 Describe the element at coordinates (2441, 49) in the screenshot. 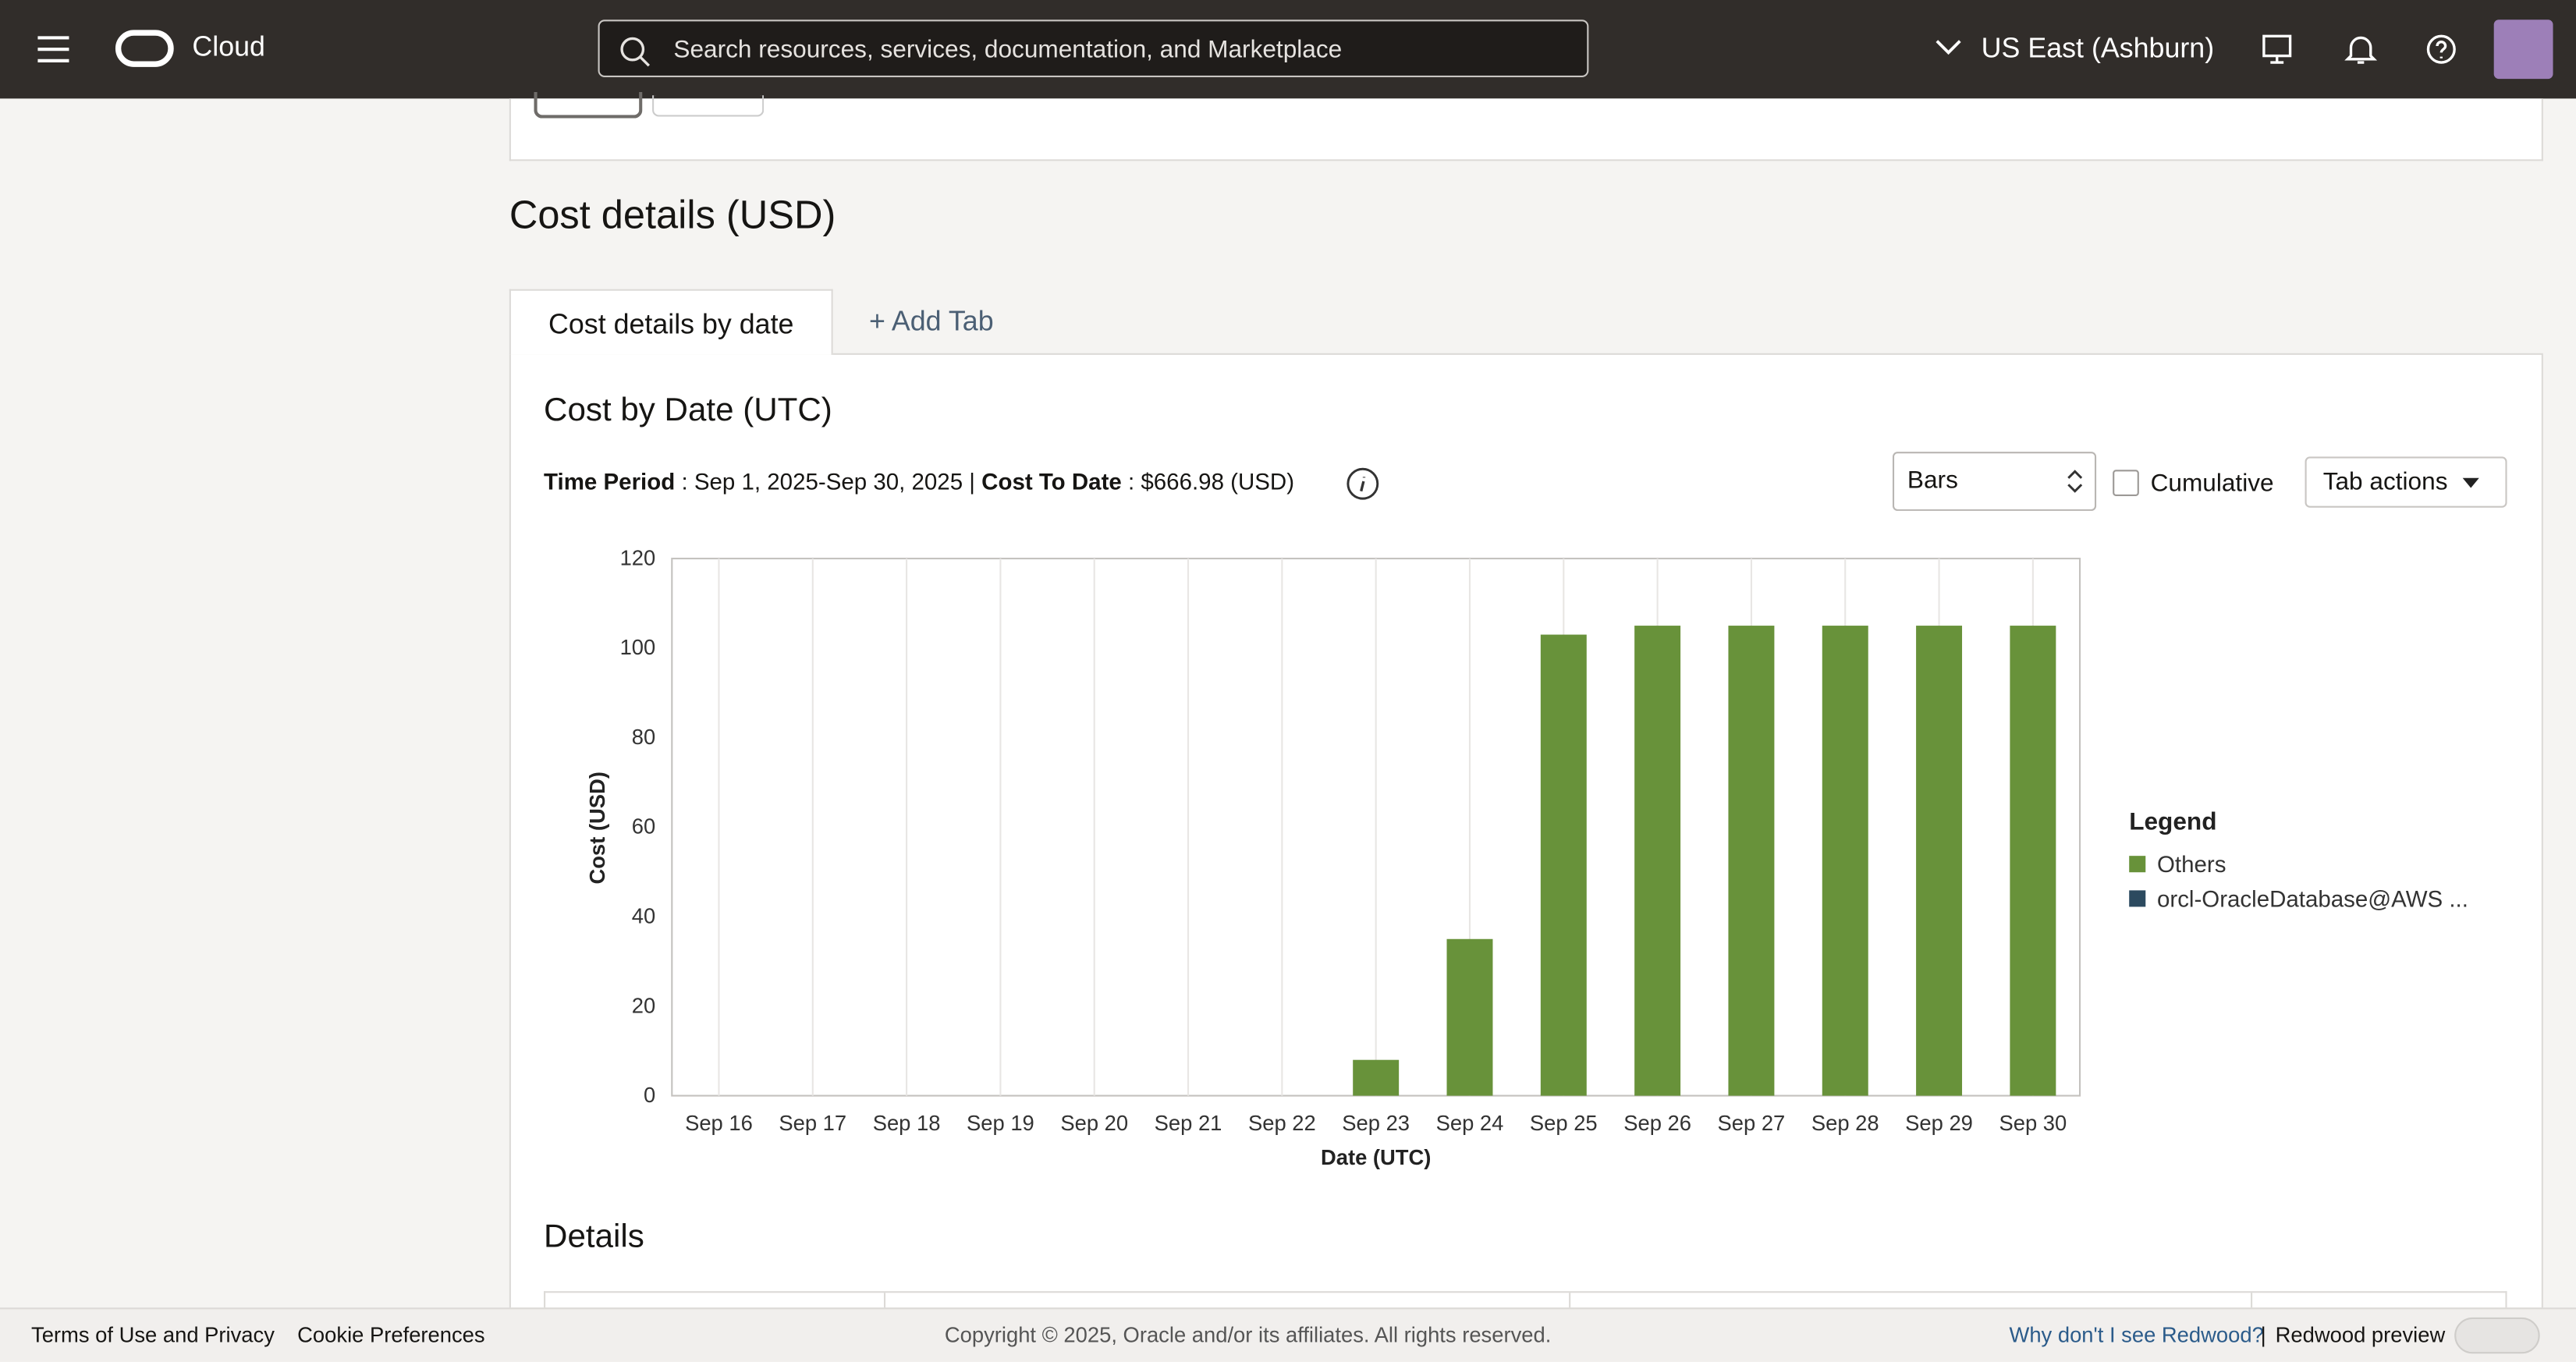

I see `help-icon` at that location.